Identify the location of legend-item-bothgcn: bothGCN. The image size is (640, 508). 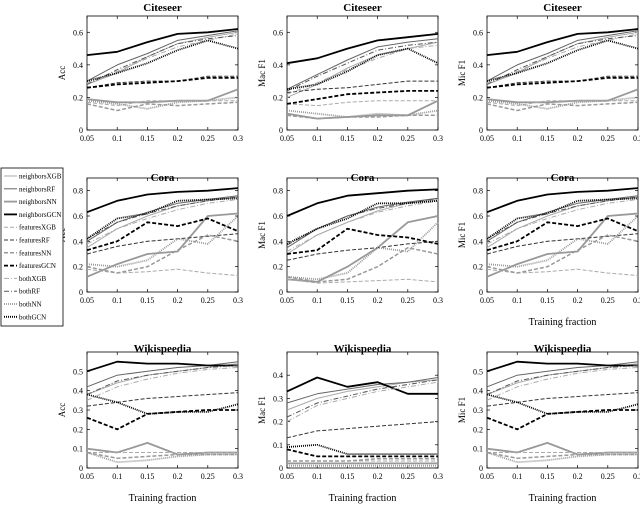
(25, 317).